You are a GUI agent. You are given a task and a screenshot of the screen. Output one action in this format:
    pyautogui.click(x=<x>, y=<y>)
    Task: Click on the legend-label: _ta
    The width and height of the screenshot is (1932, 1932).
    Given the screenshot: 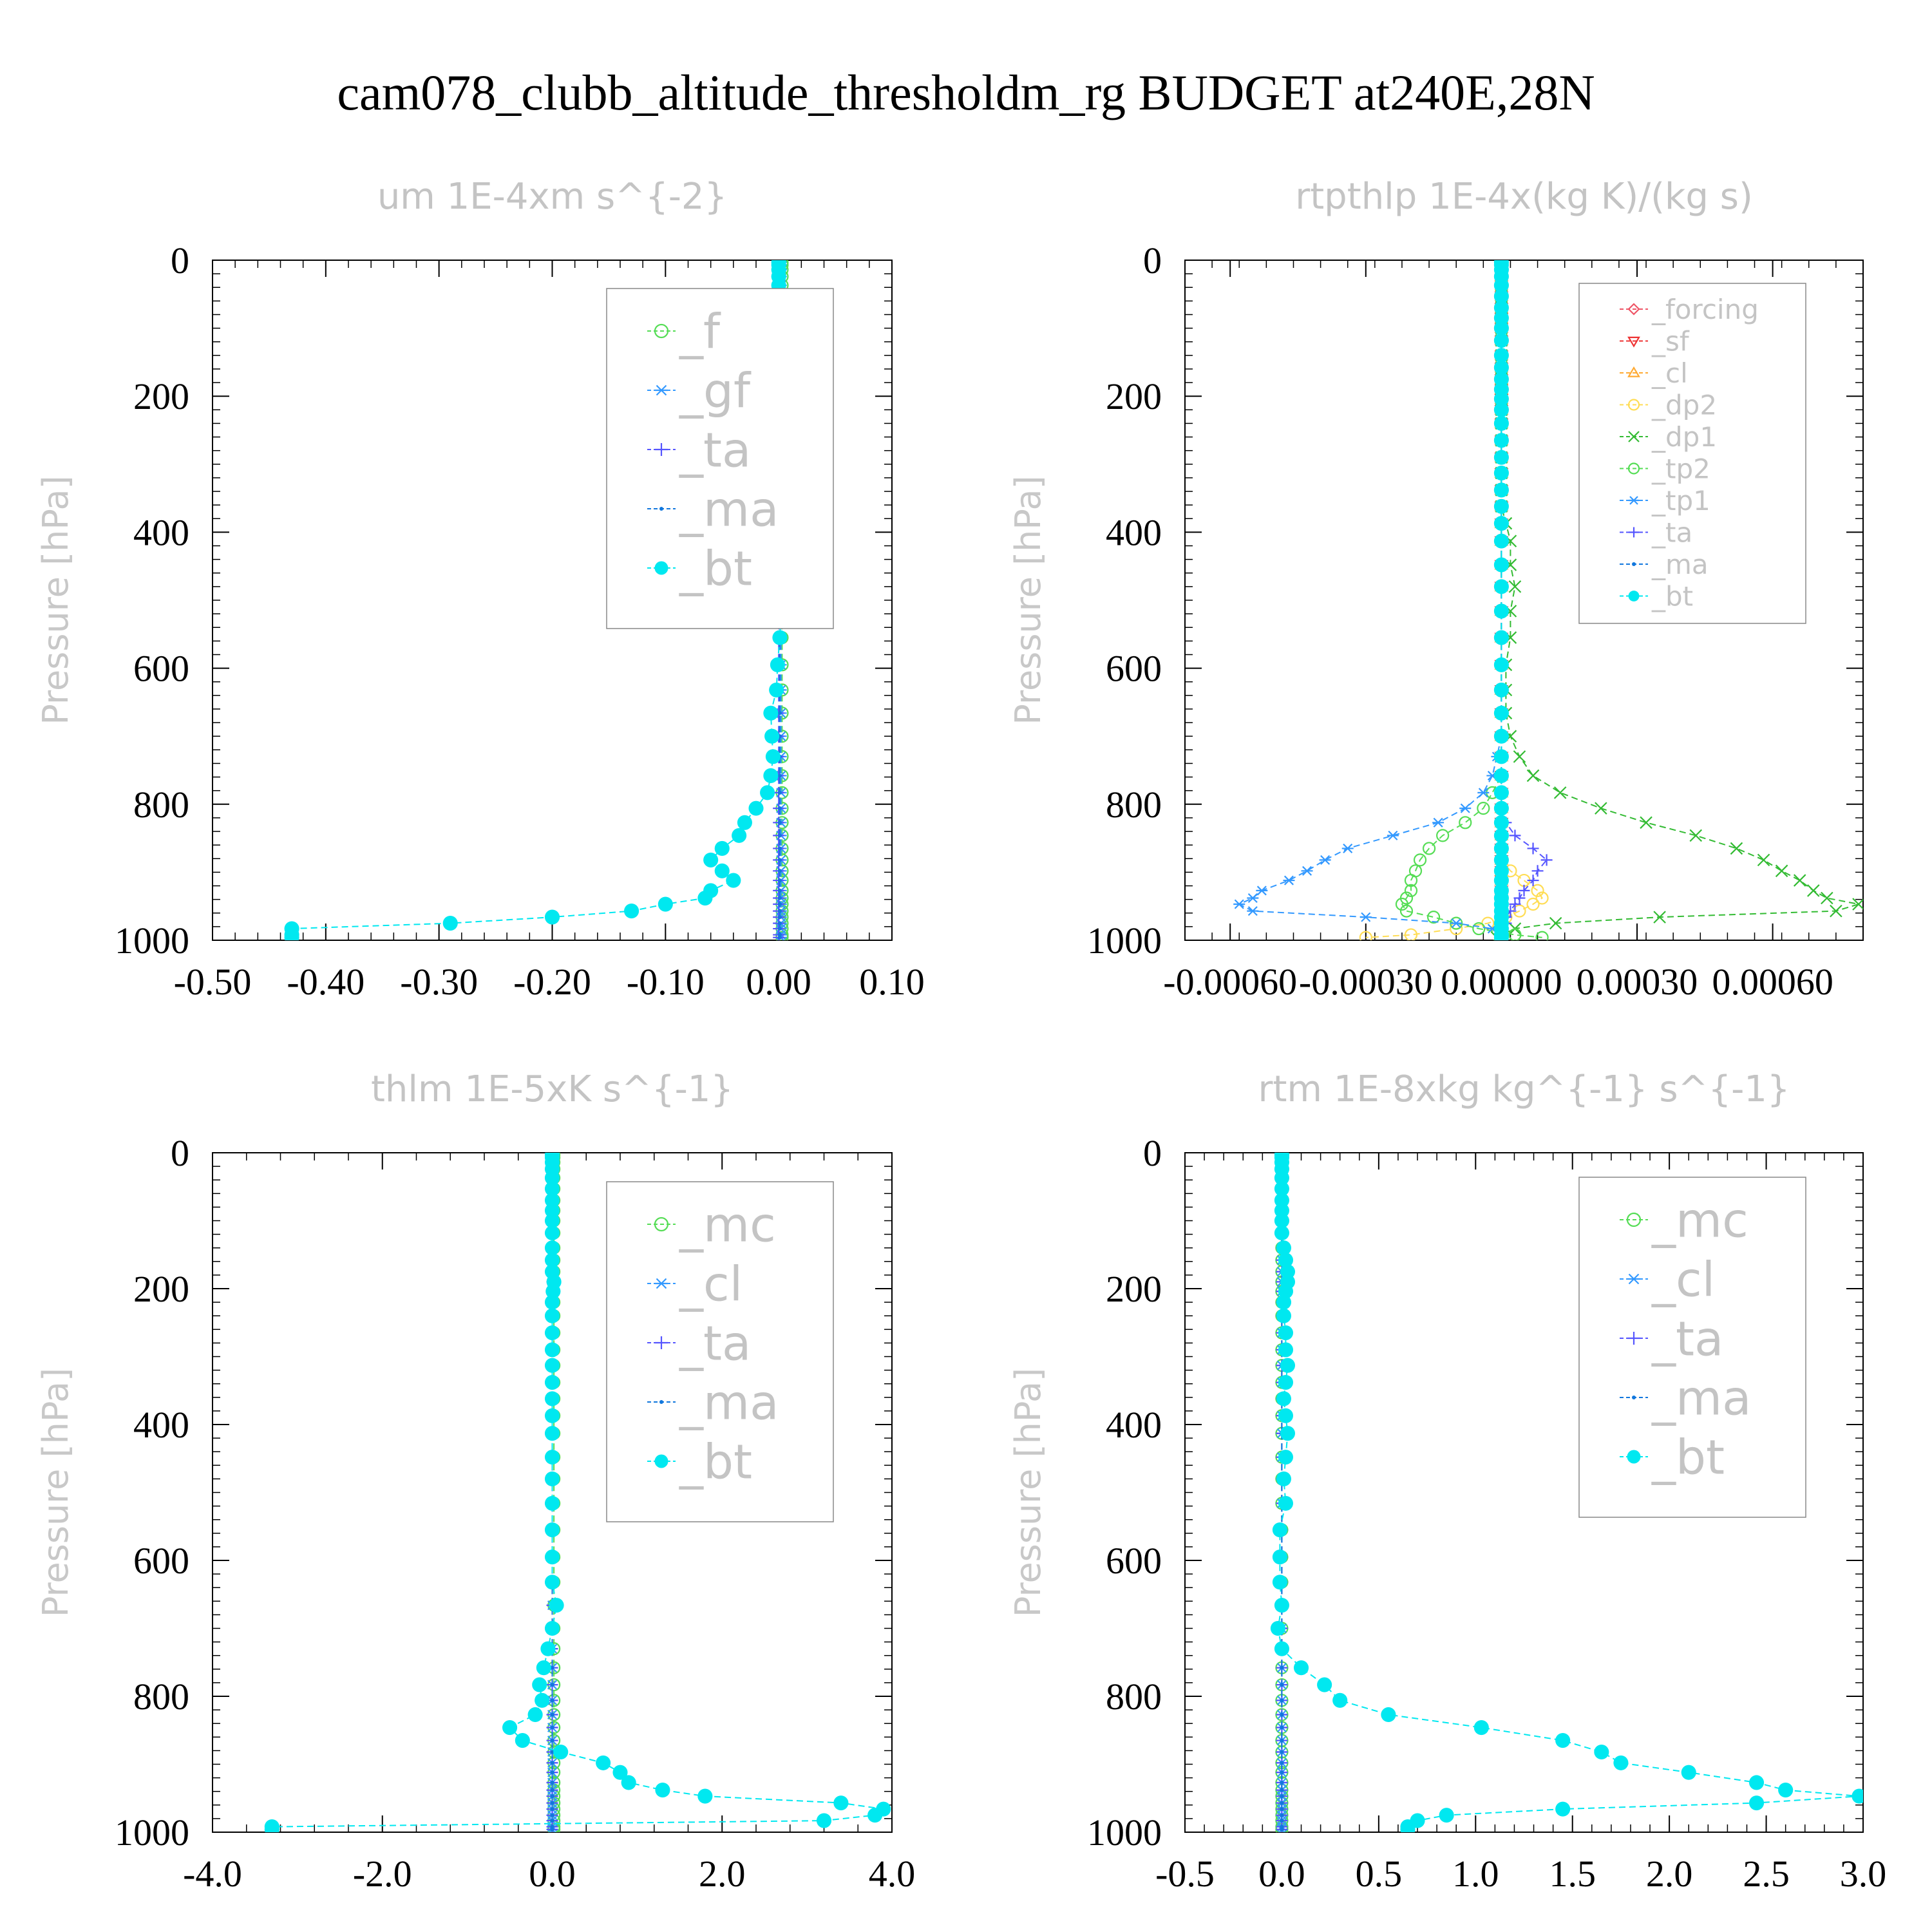 What is the action you would take?
    pyautogui.click(x=715, y=1344)
    